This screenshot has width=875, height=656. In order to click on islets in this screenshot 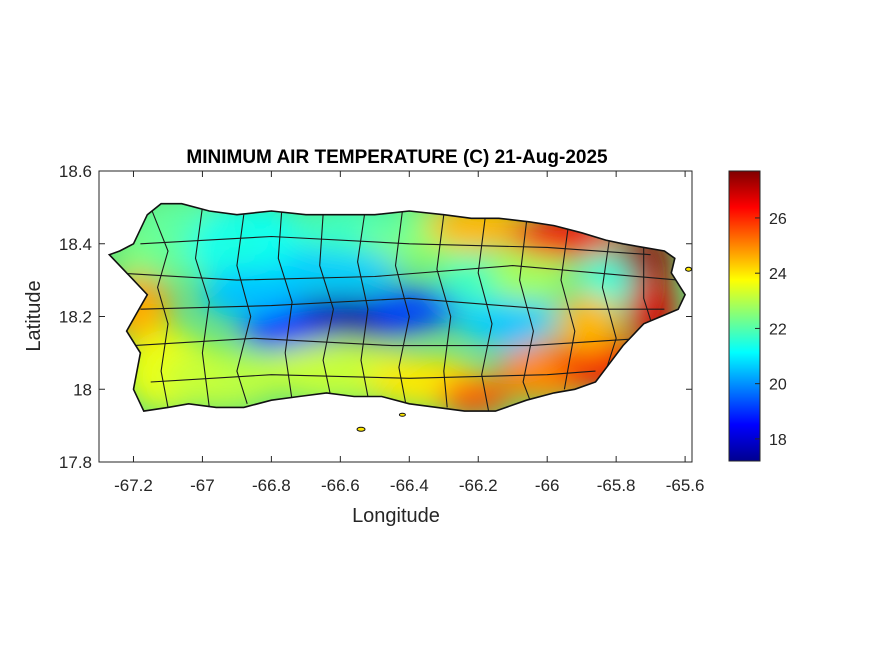, I will do `click(524, 349)`.